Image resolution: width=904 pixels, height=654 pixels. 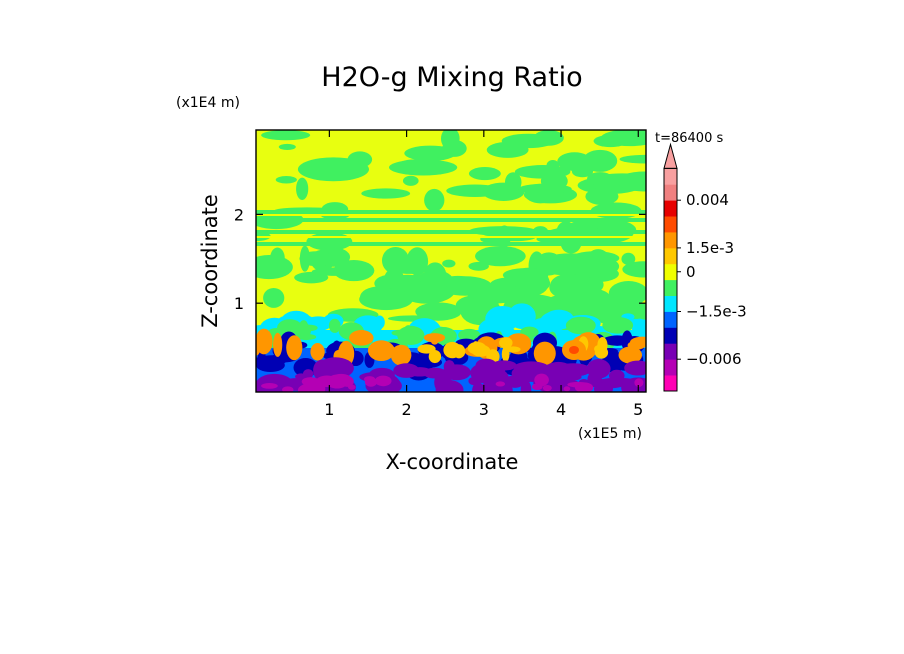 What do you see at coordinates (451, 77) in the screenshot?
I see `chart-title: H2O-g Mixing Ratio` at bounding box center [451, 77].